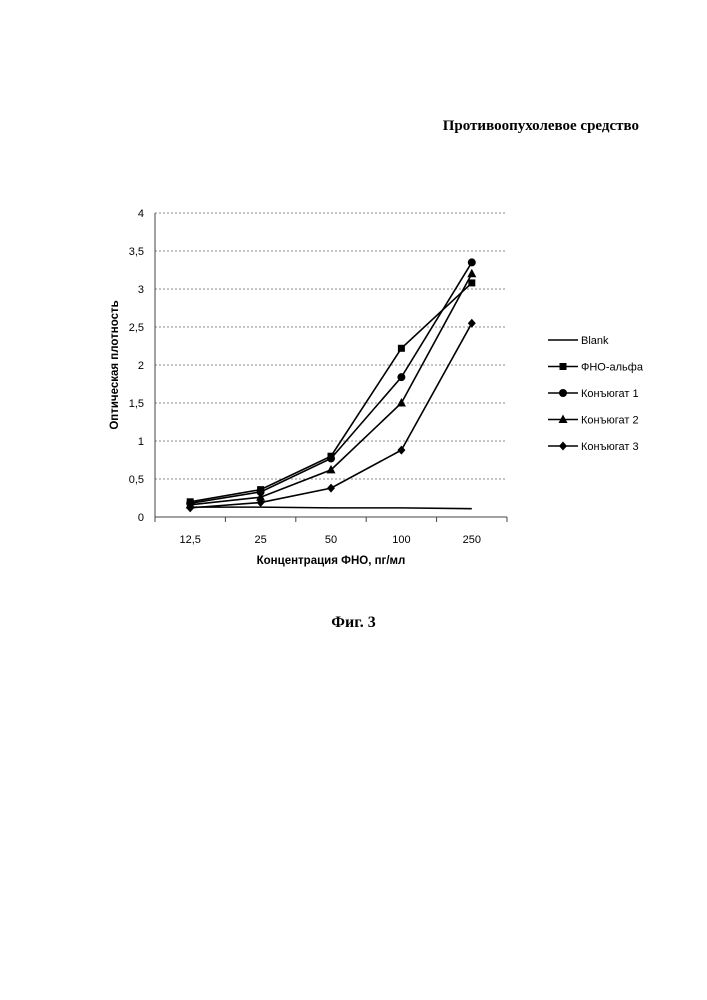 This screenshot has width=707, height=1000. Describe the element at coordinates (353, 623) in the screenshot. I see `figure-caption: Фиг. 3` at that location.